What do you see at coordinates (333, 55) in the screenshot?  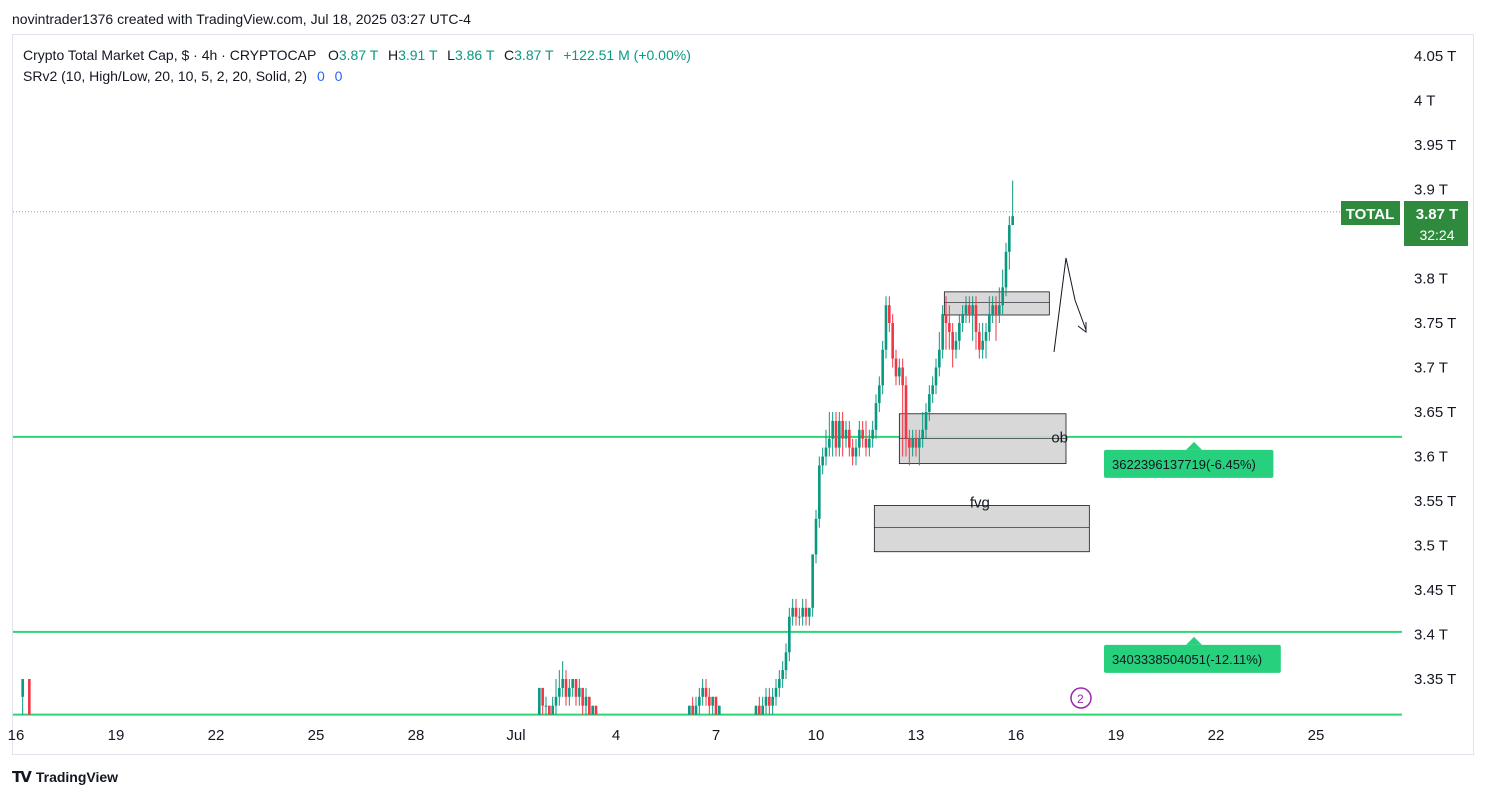 I see `open-label: O` at bounding box center [333, 55].